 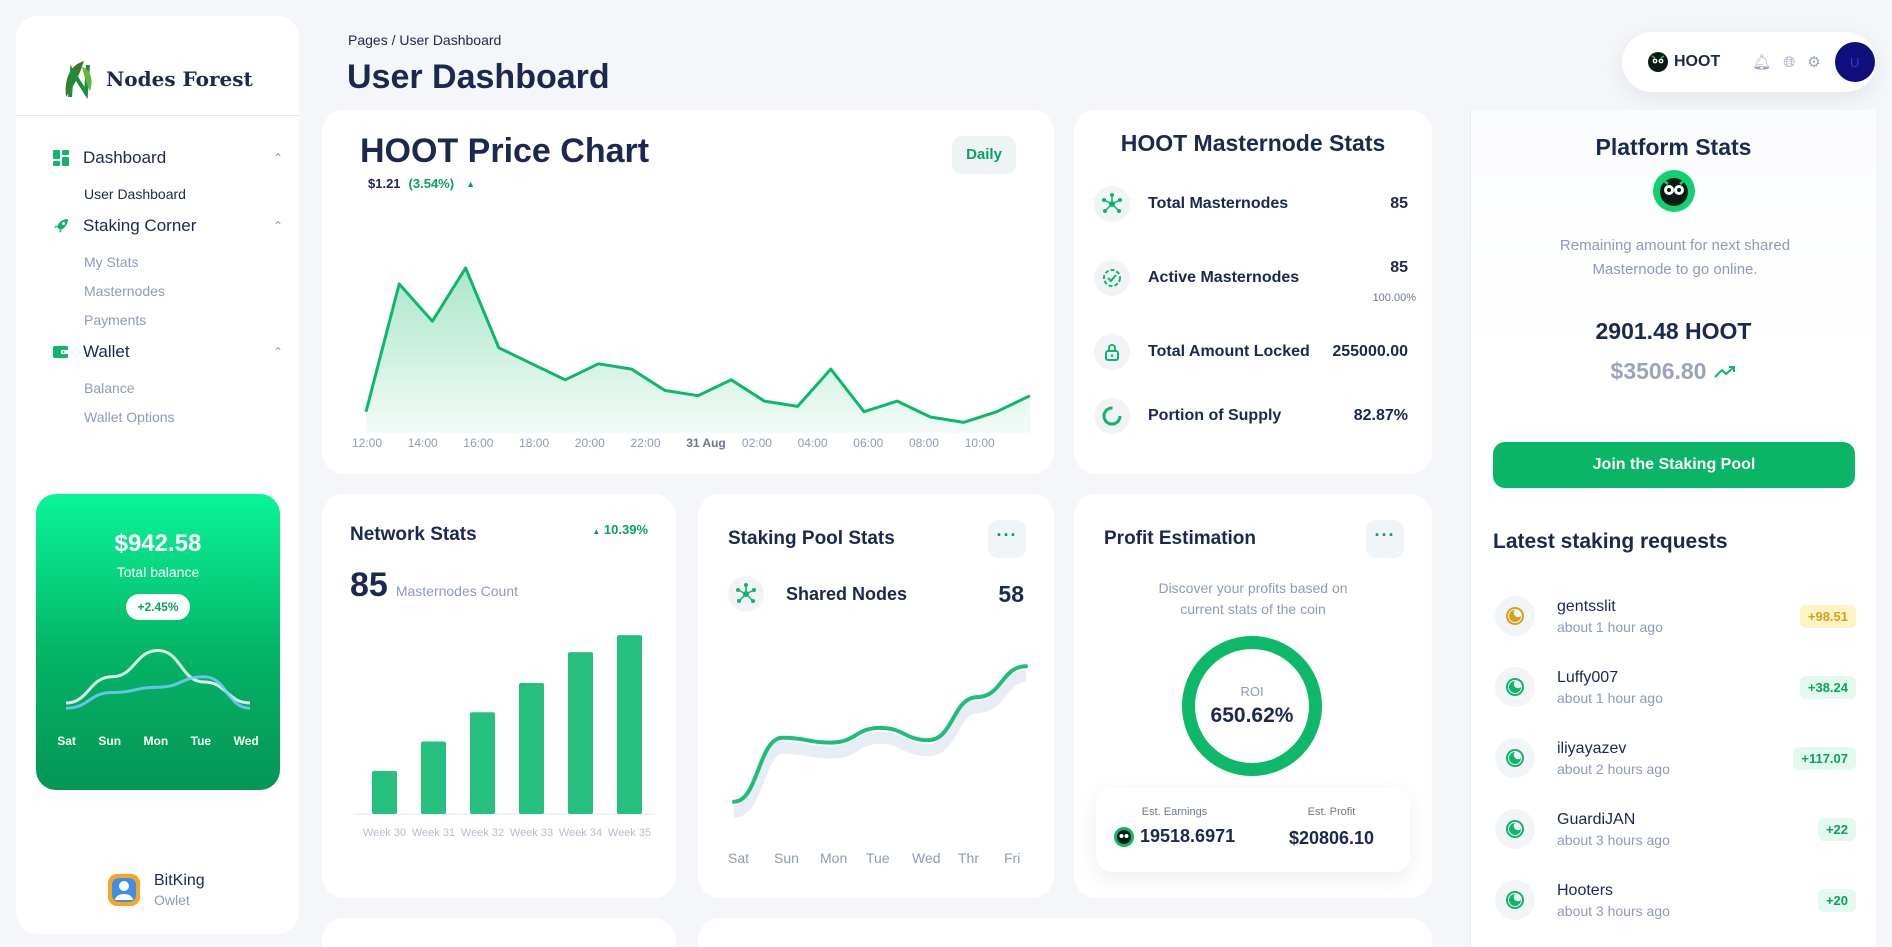 I want to click on nav-my-stats: My Stats, so click(x=111, y=262).